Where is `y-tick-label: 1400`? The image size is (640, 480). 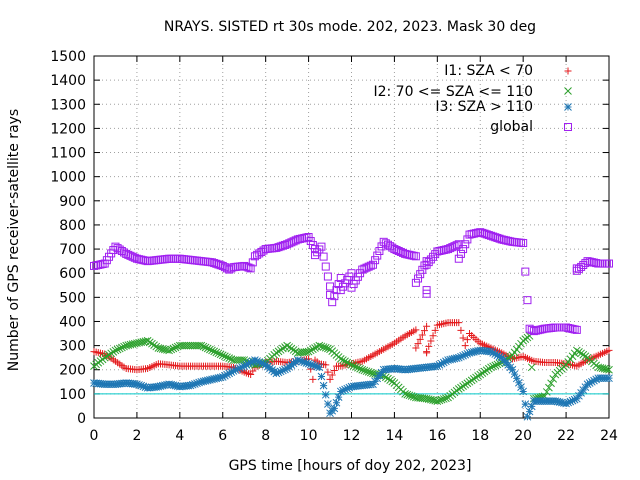
y-tick-label: 1400 is located at coordinates (68, 81).